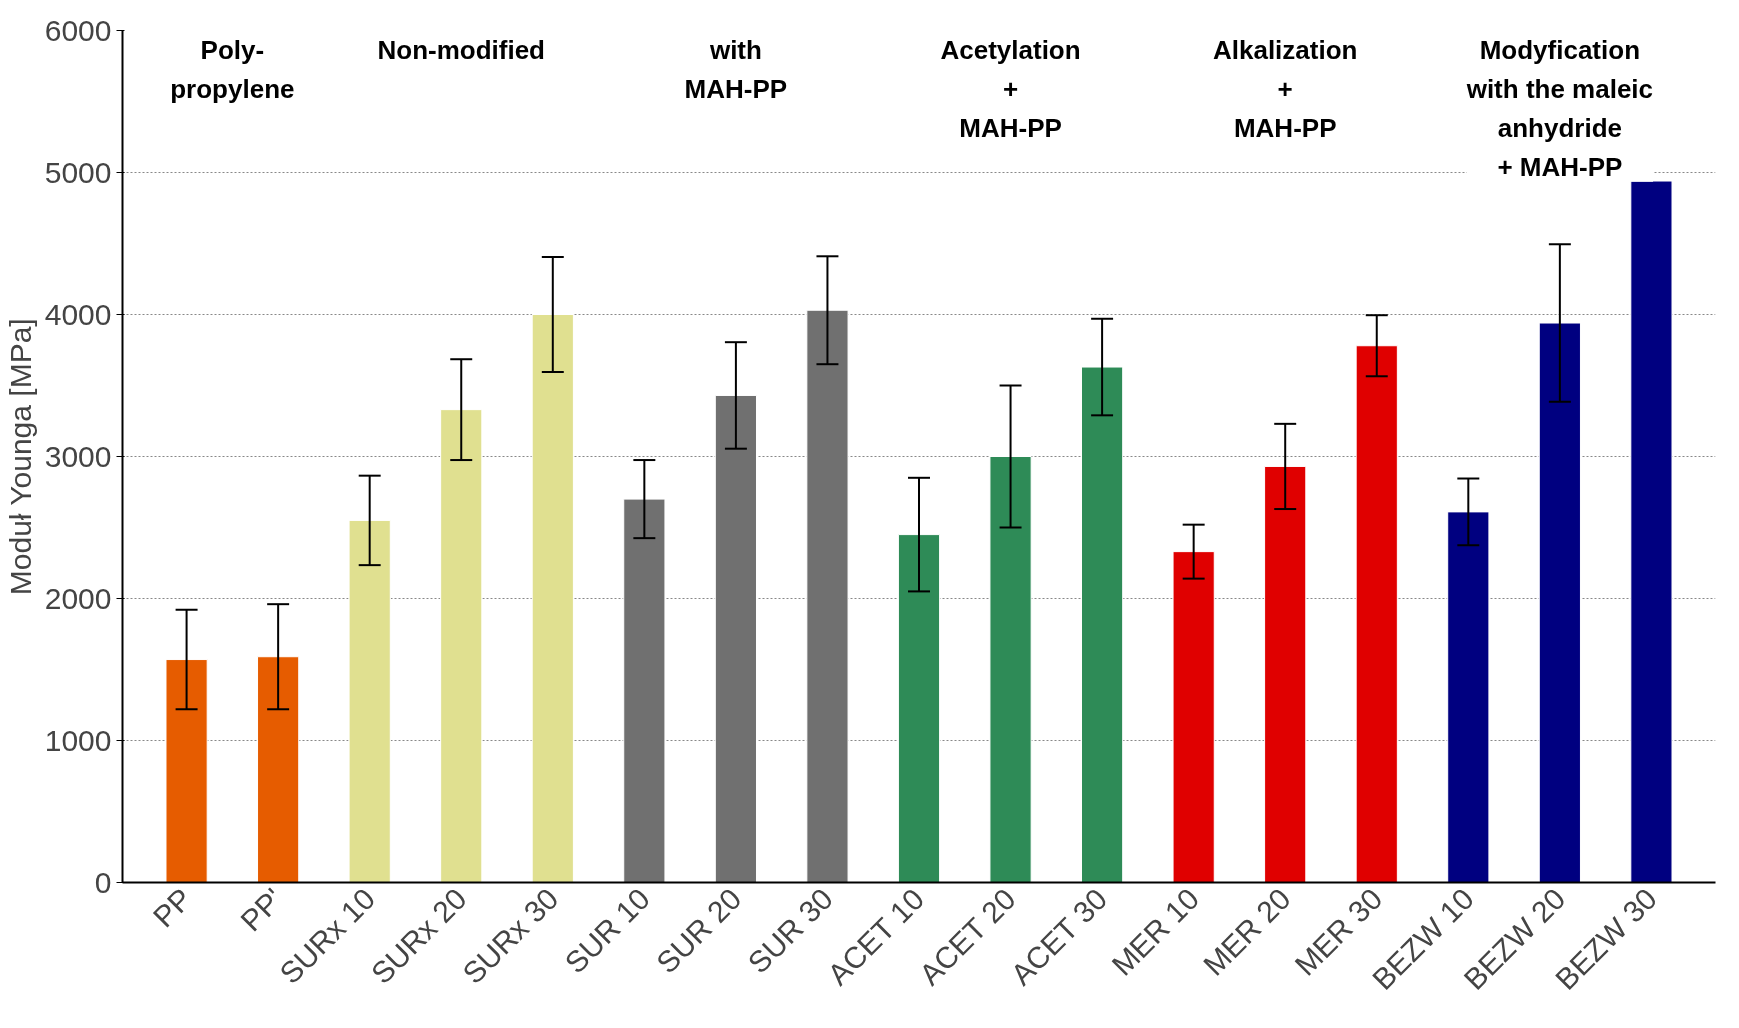  What do you see at coordinates (78, 598) in the screenshot?
I see `y-tick-label: 2000` at bounding box center [78, 598].